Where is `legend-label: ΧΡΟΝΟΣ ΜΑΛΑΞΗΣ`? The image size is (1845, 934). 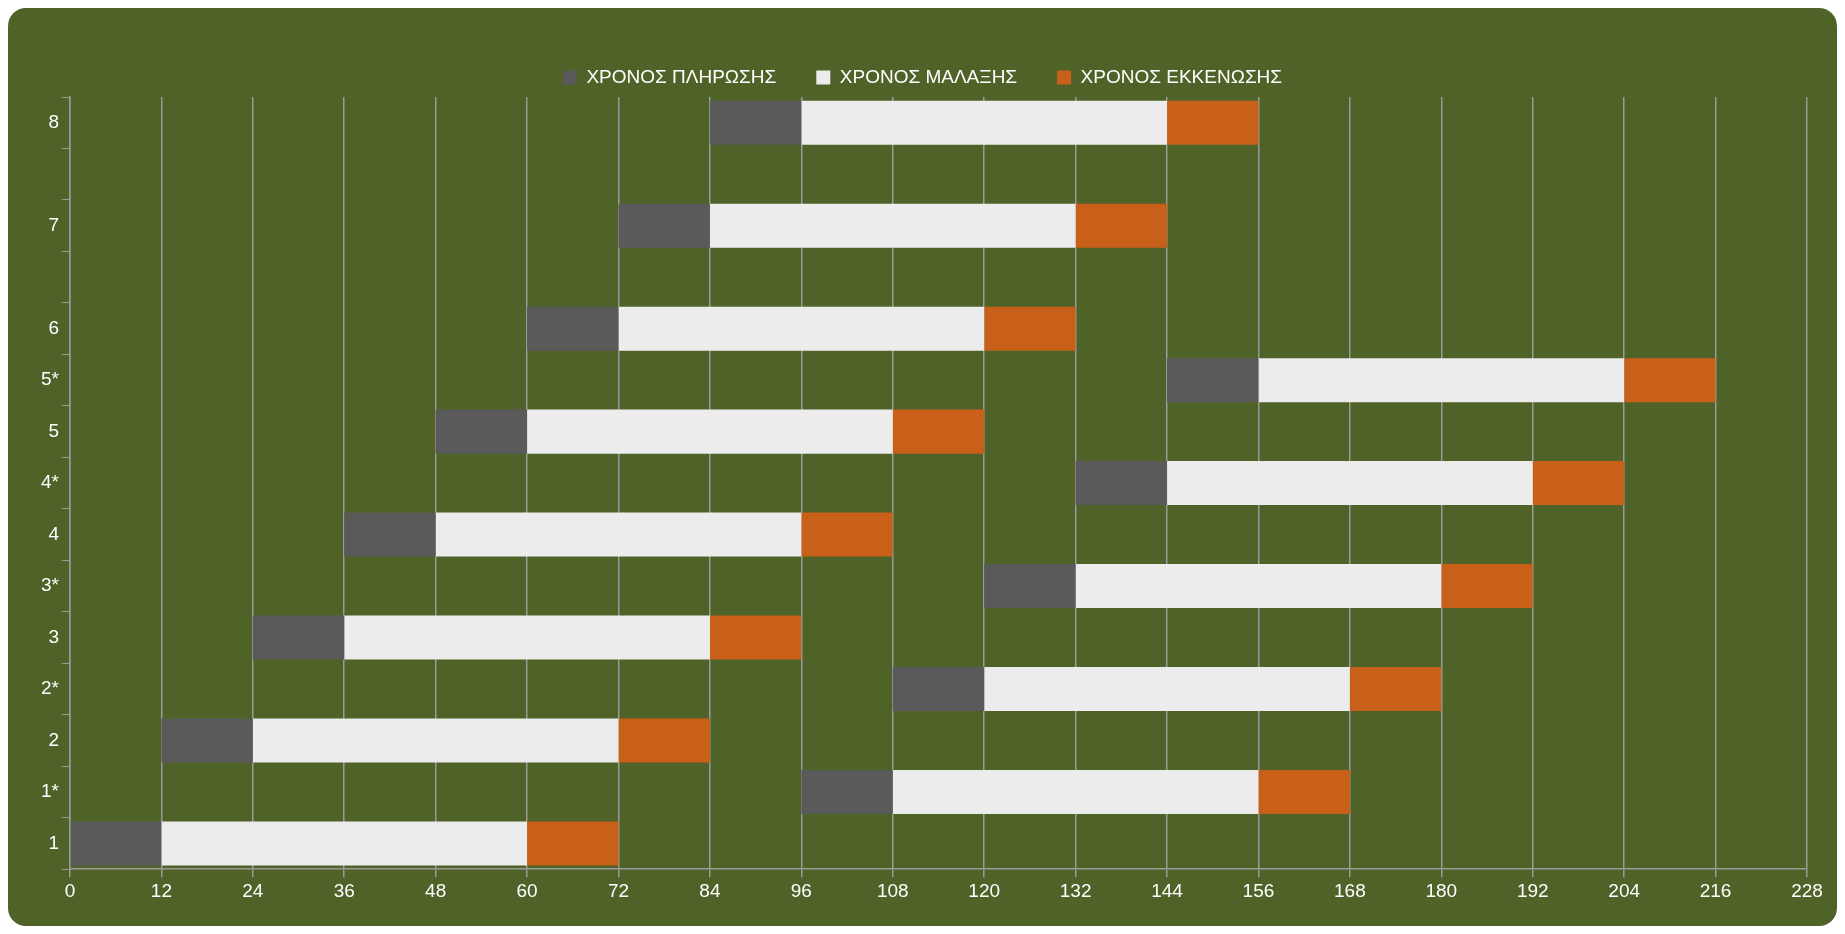 legend-label: ΧΡΟΝΟΣ ΜΑΛΑΞΗΣ is located at coordinates (928, 76).